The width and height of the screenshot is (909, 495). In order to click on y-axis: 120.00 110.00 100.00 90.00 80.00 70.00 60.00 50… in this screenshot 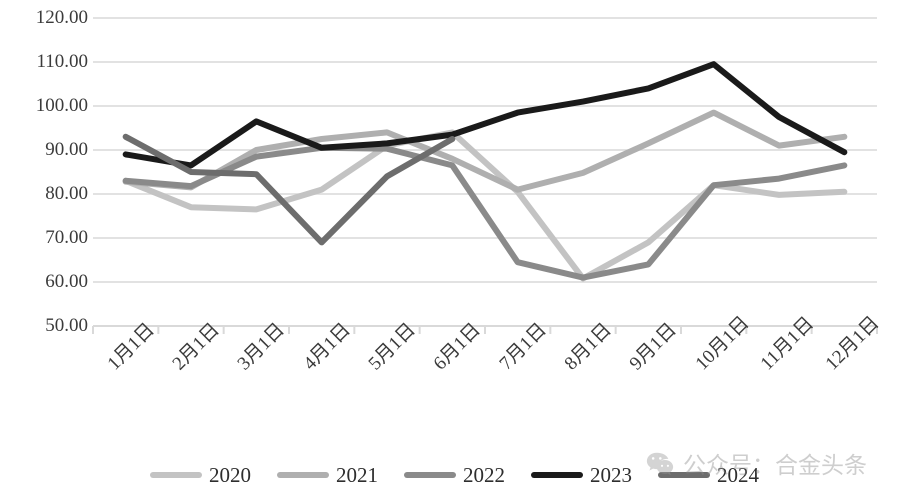, I will do `click(44, 170)`.